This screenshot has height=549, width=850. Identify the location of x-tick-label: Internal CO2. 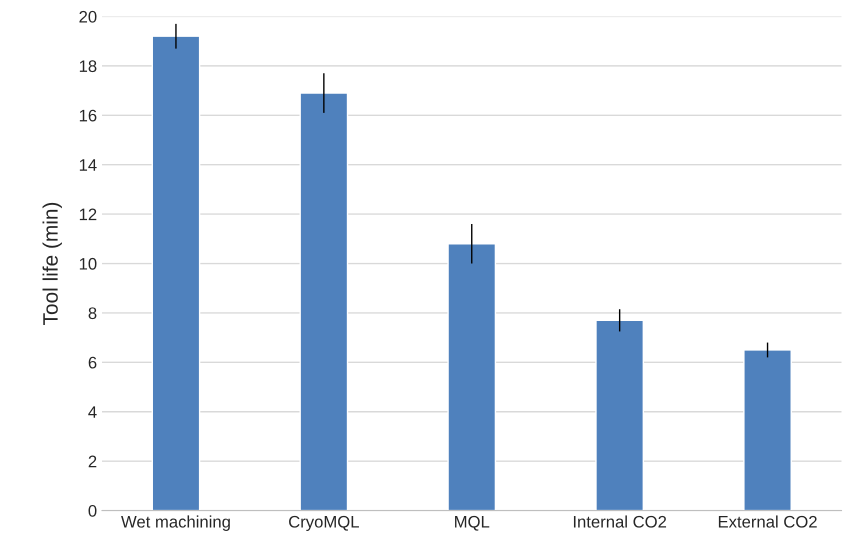
(620, 521).